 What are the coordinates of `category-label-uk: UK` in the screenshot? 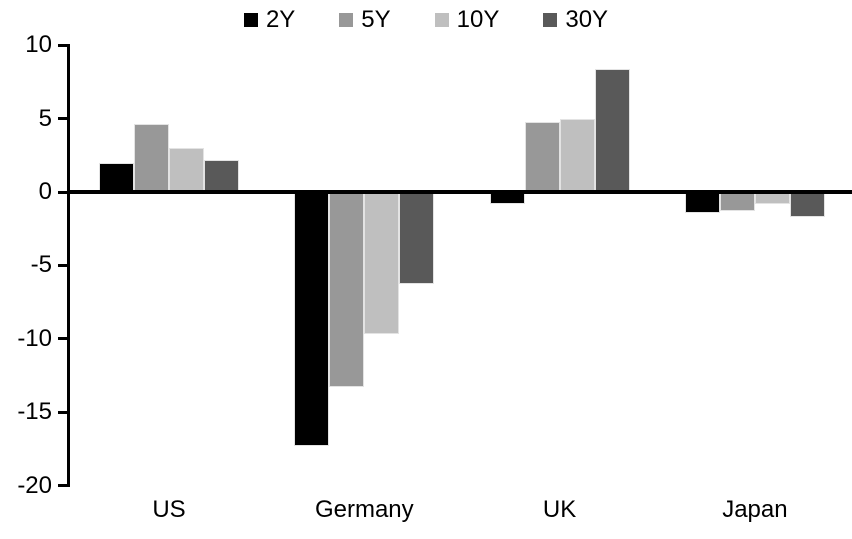 It's located at (559, 509).